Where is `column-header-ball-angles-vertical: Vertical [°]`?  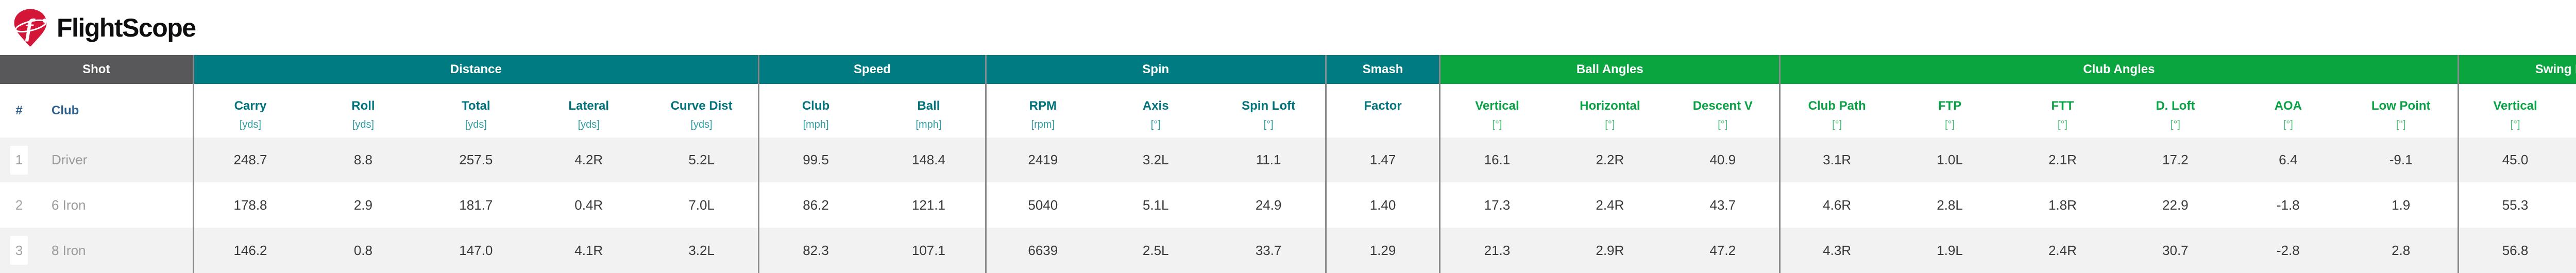 column-header-ball-angles-vertical: Vertical [°] is located at coordinates (1496, 111).